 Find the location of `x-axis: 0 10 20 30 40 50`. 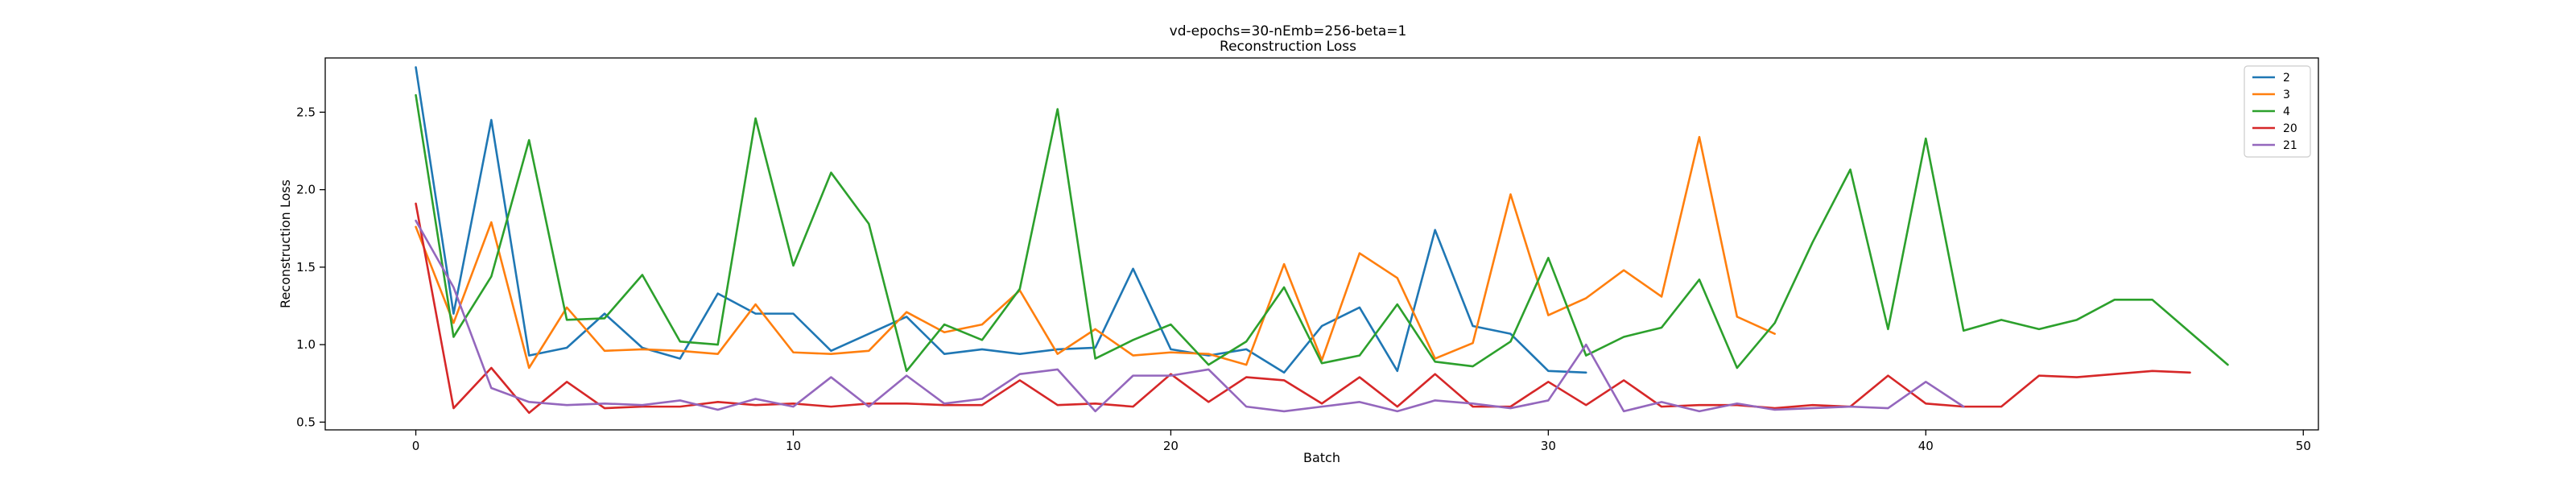

x-axis: 0 10 20 30 40 50 is located at coordinates (1361, 442).